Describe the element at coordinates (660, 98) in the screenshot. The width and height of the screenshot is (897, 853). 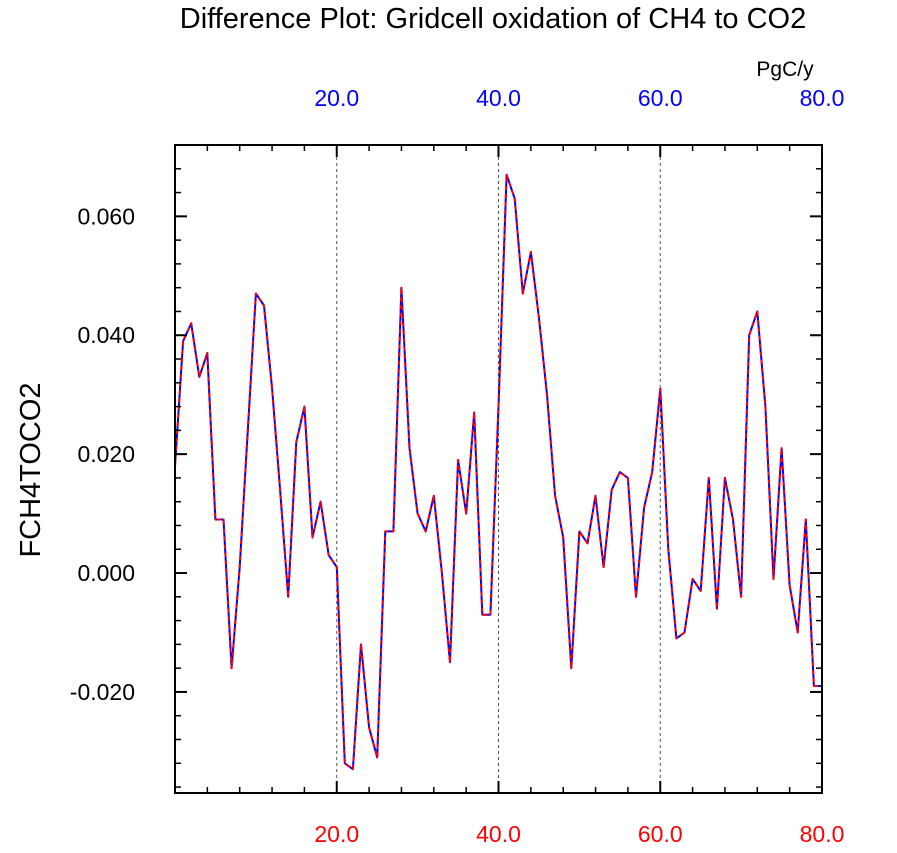
I see `x-tick-label-top: 60.0` at that location.